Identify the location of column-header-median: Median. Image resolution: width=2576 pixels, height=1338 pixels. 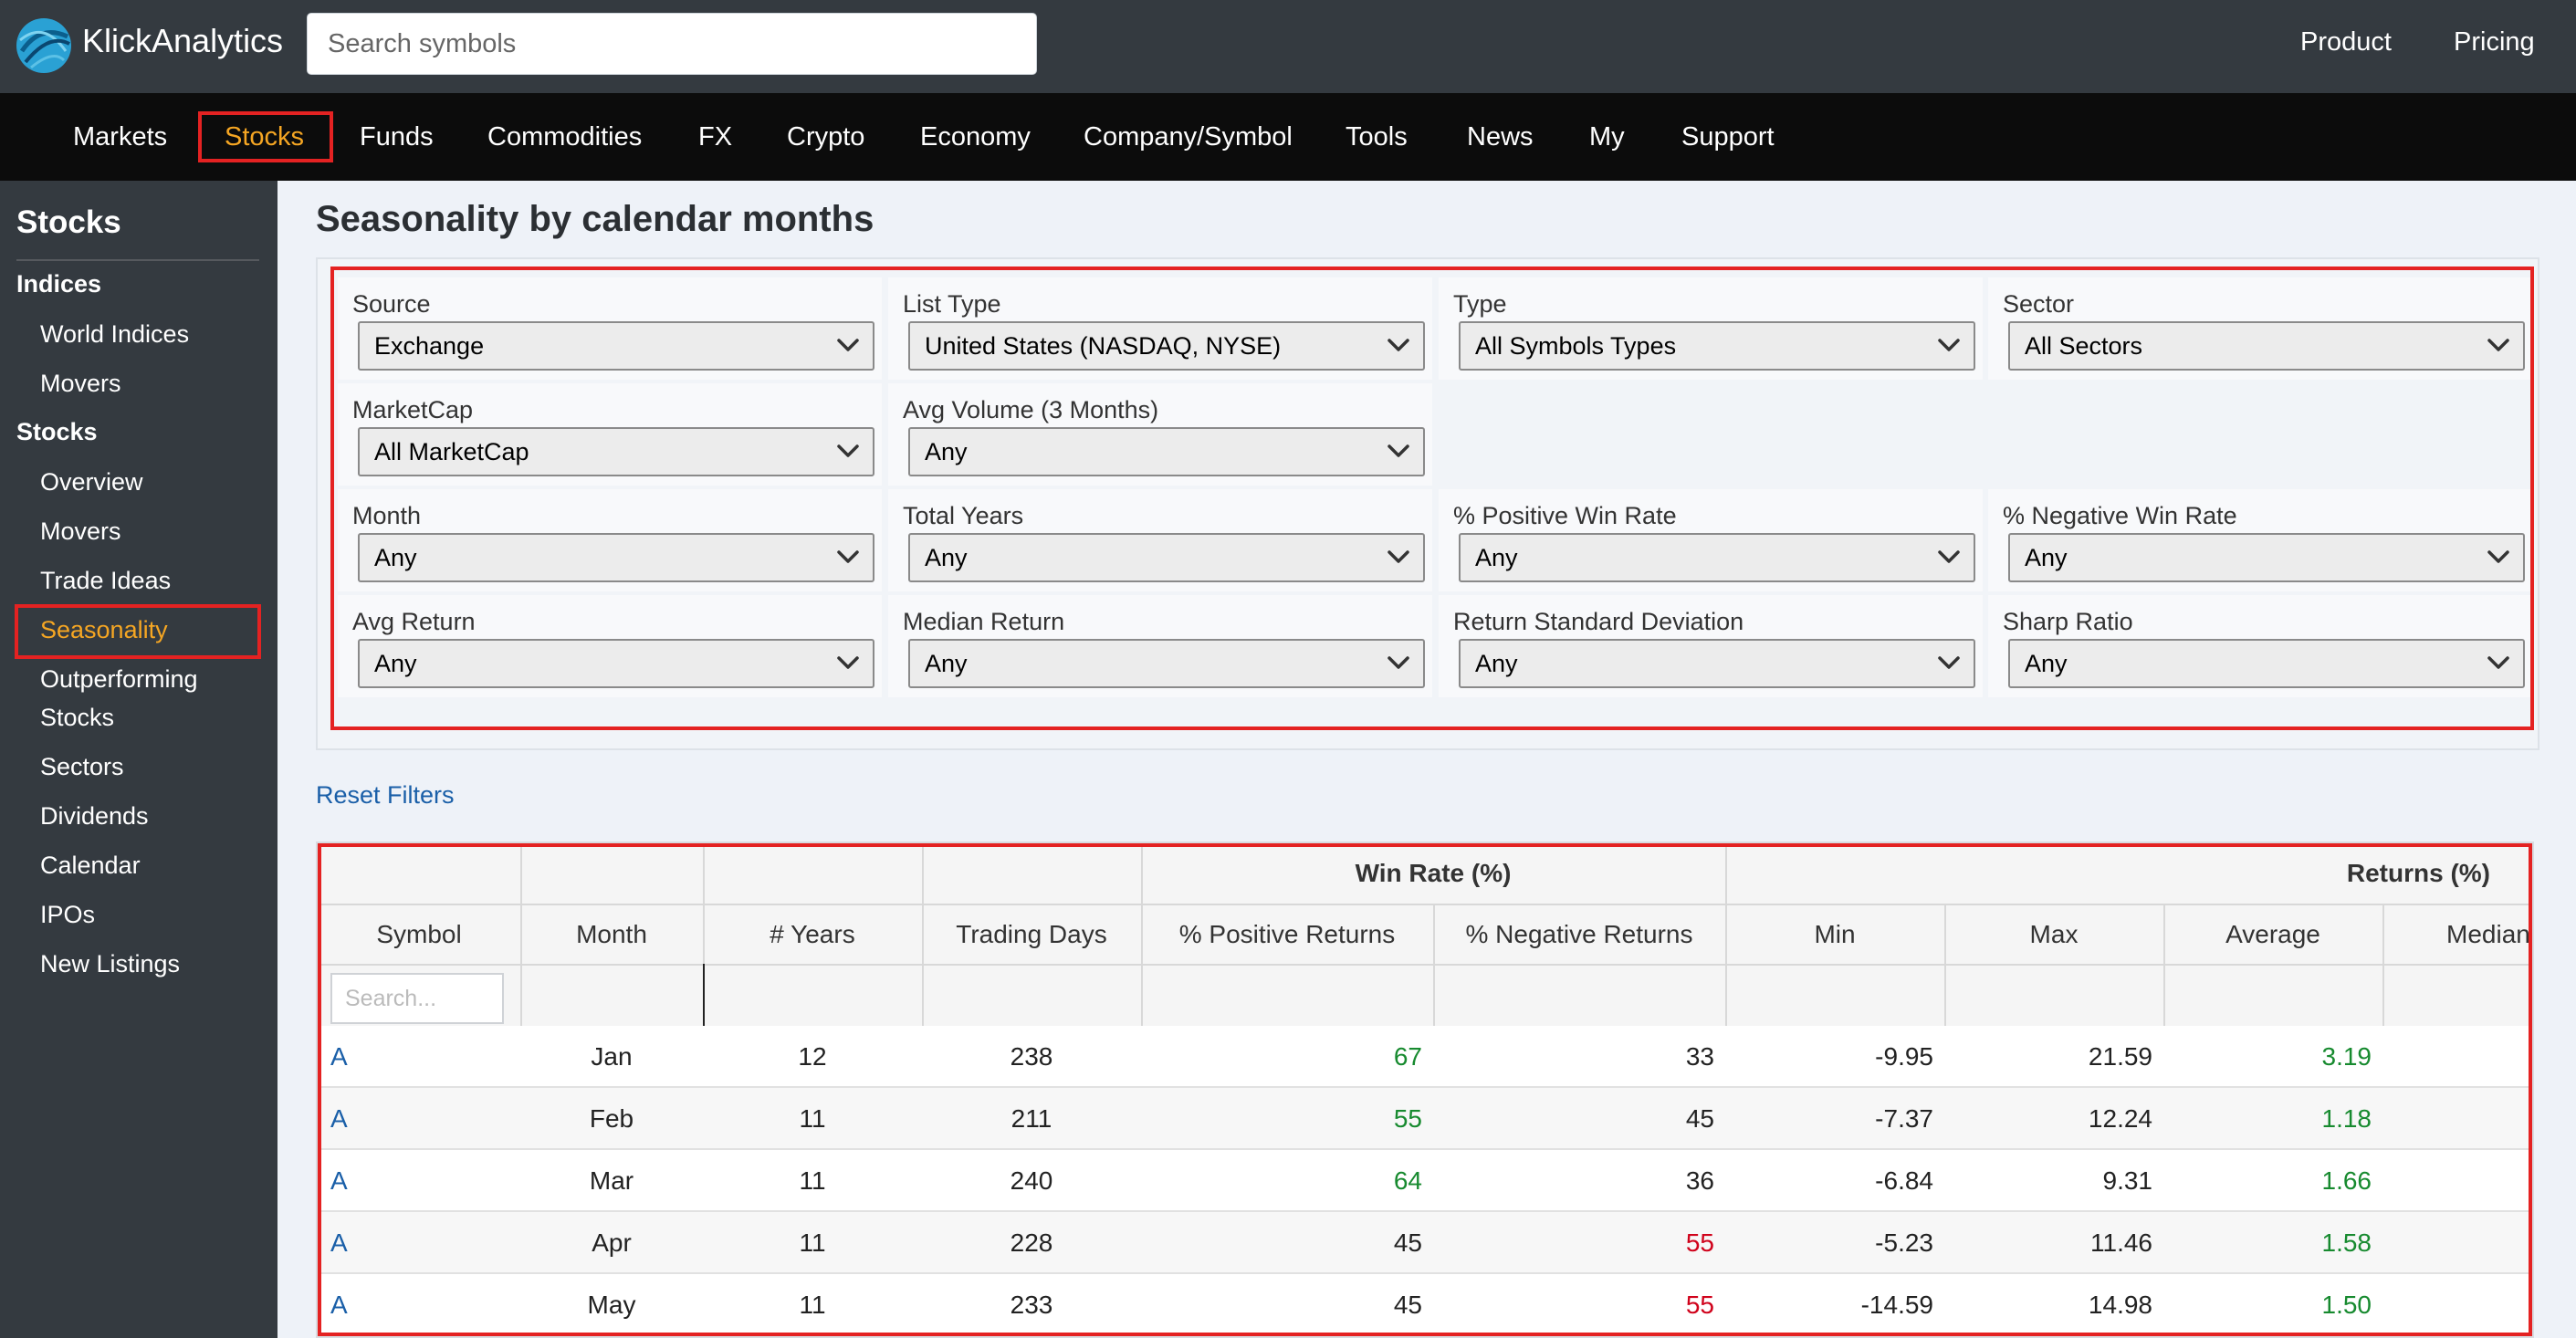
(2488, 934).